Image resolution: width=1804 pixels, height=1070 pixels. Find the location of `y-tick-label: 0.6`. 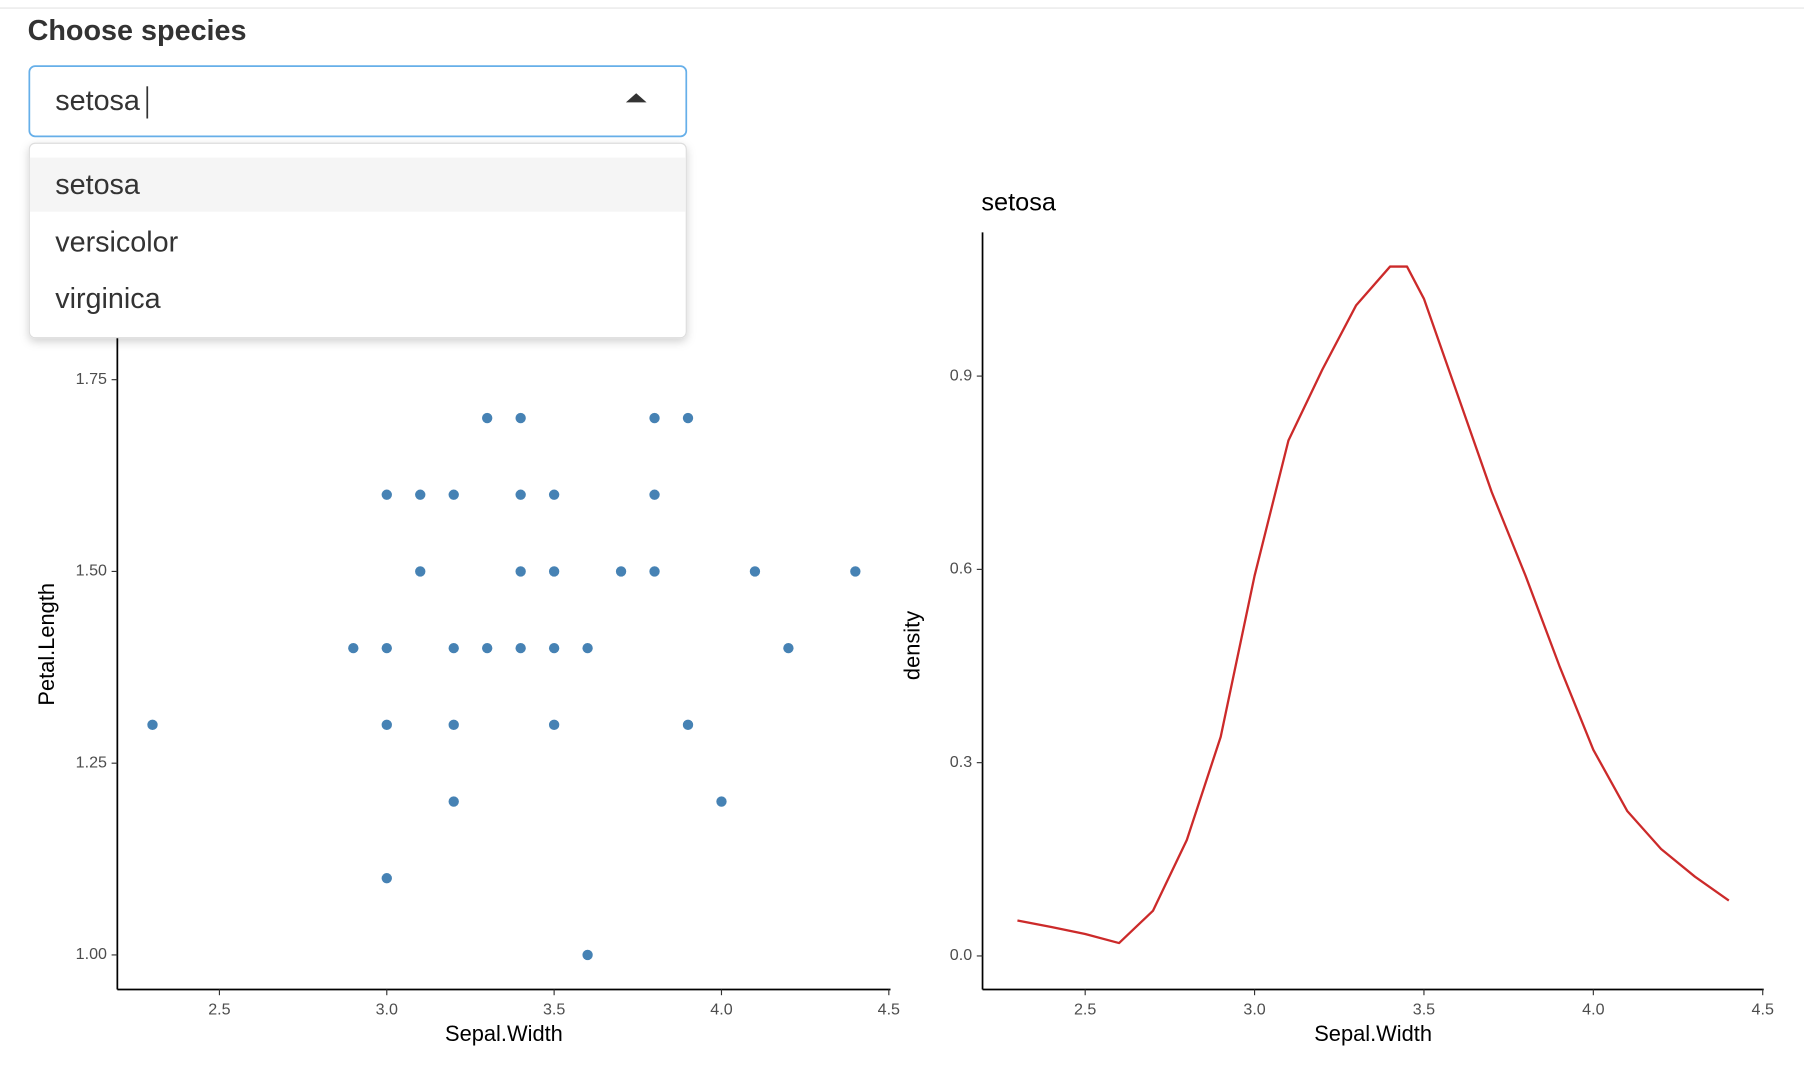

y-tick-label: 0.6 is located at coordinates (961, 569).